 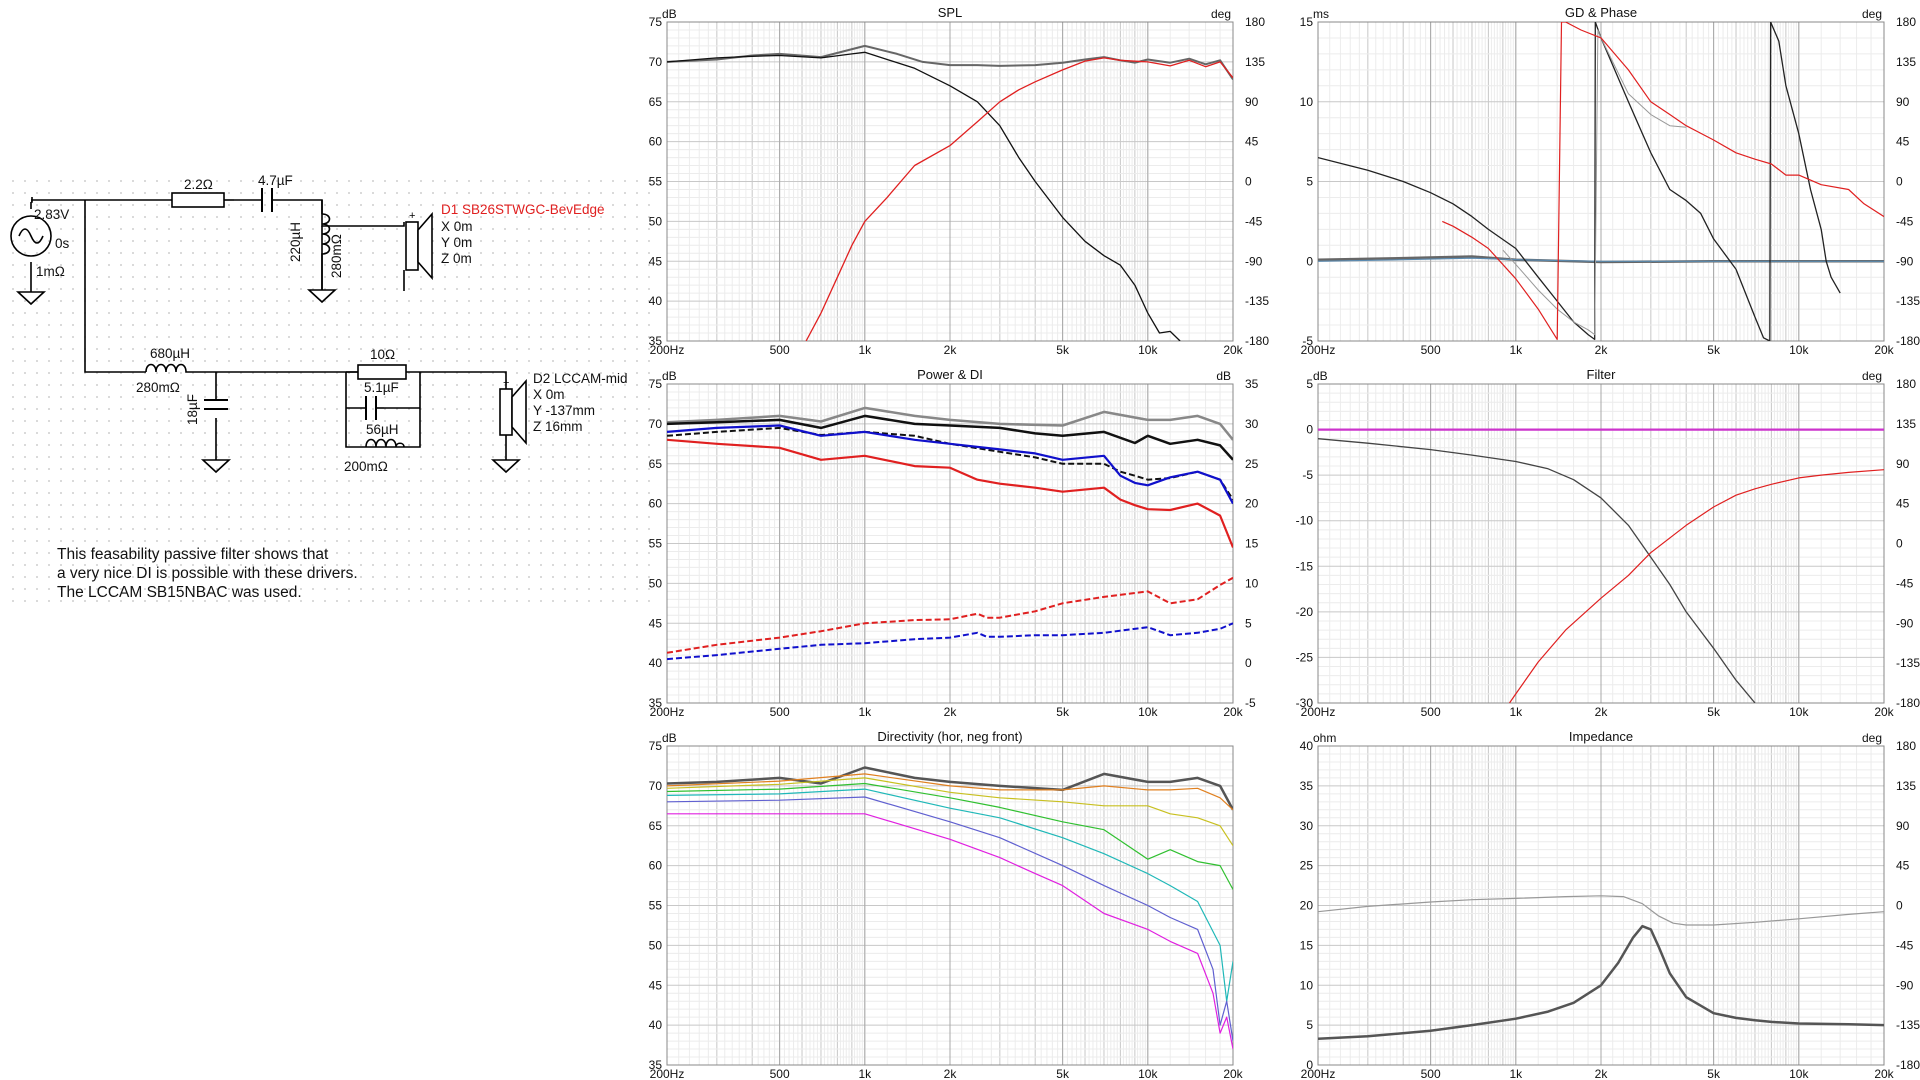 I want to click on source-resistance-label: 1mΩ, so click(x=50, y=271).